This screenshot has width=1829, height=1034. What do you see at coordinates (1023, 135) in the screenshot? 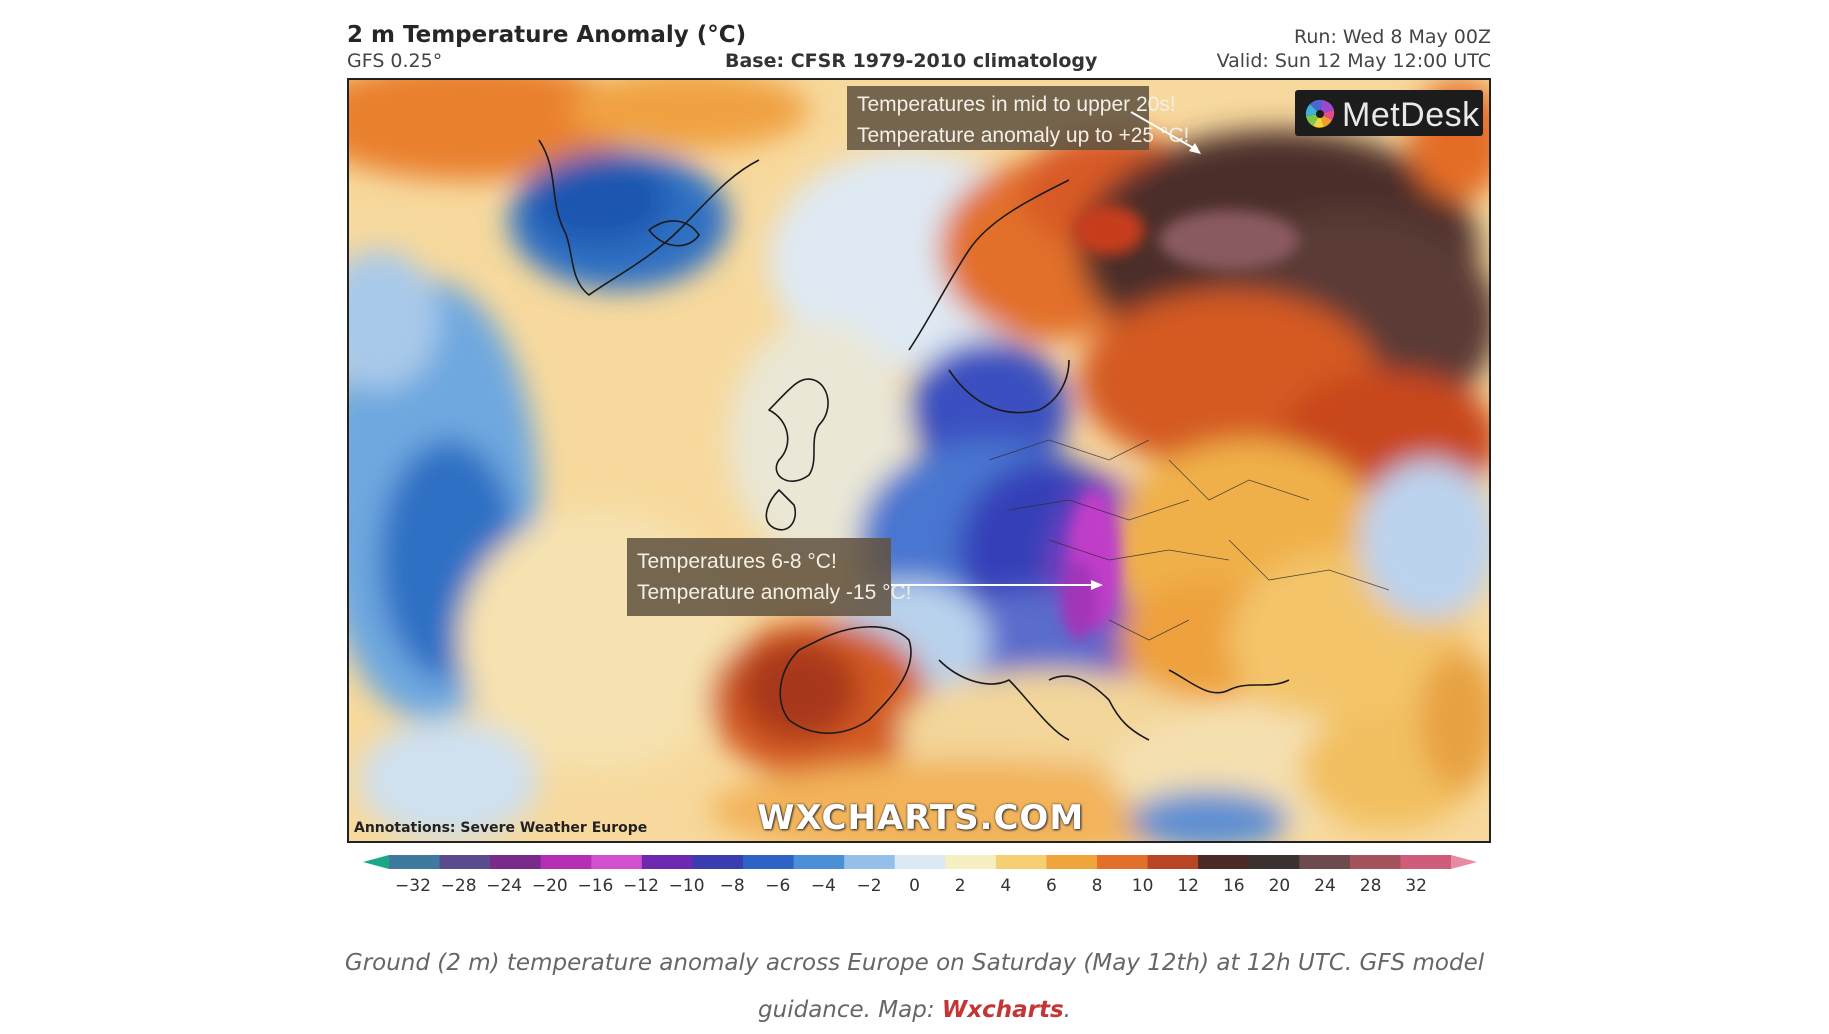
I see `callout-russia-line2: Temperature anomaly up to +25 °C!` at bounding box center [1023, 135].